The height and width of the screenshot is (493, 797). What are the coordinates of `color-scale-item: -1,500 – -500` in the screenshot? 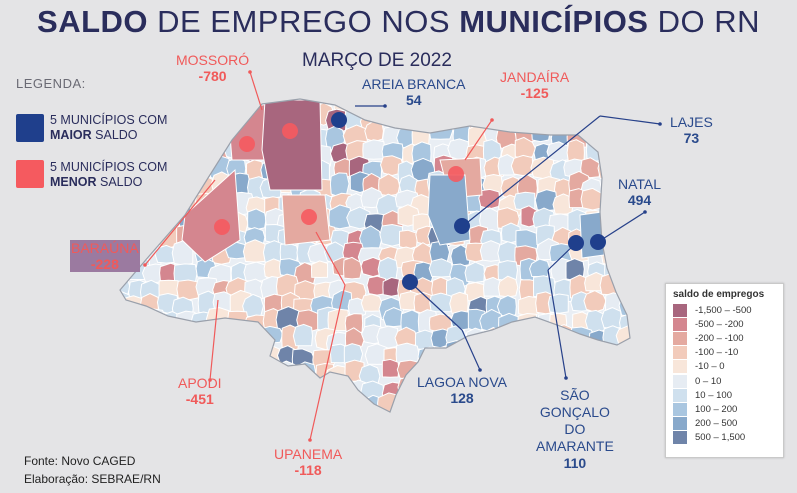 It's located at (724, 310).